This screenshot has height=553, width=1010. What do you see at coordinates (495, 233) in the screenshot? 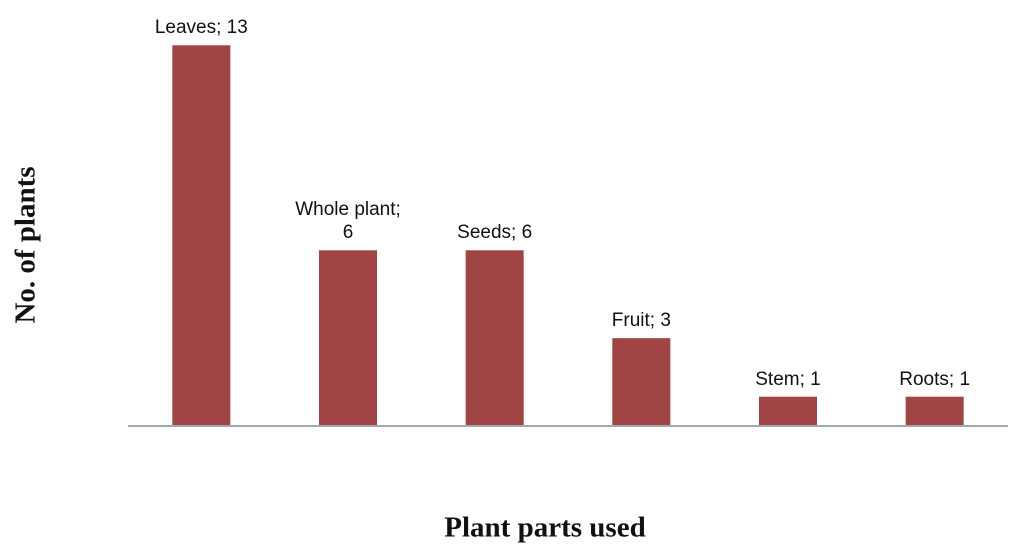
I see `data-label: Seeds; 6` at bounding box center [495, 233].